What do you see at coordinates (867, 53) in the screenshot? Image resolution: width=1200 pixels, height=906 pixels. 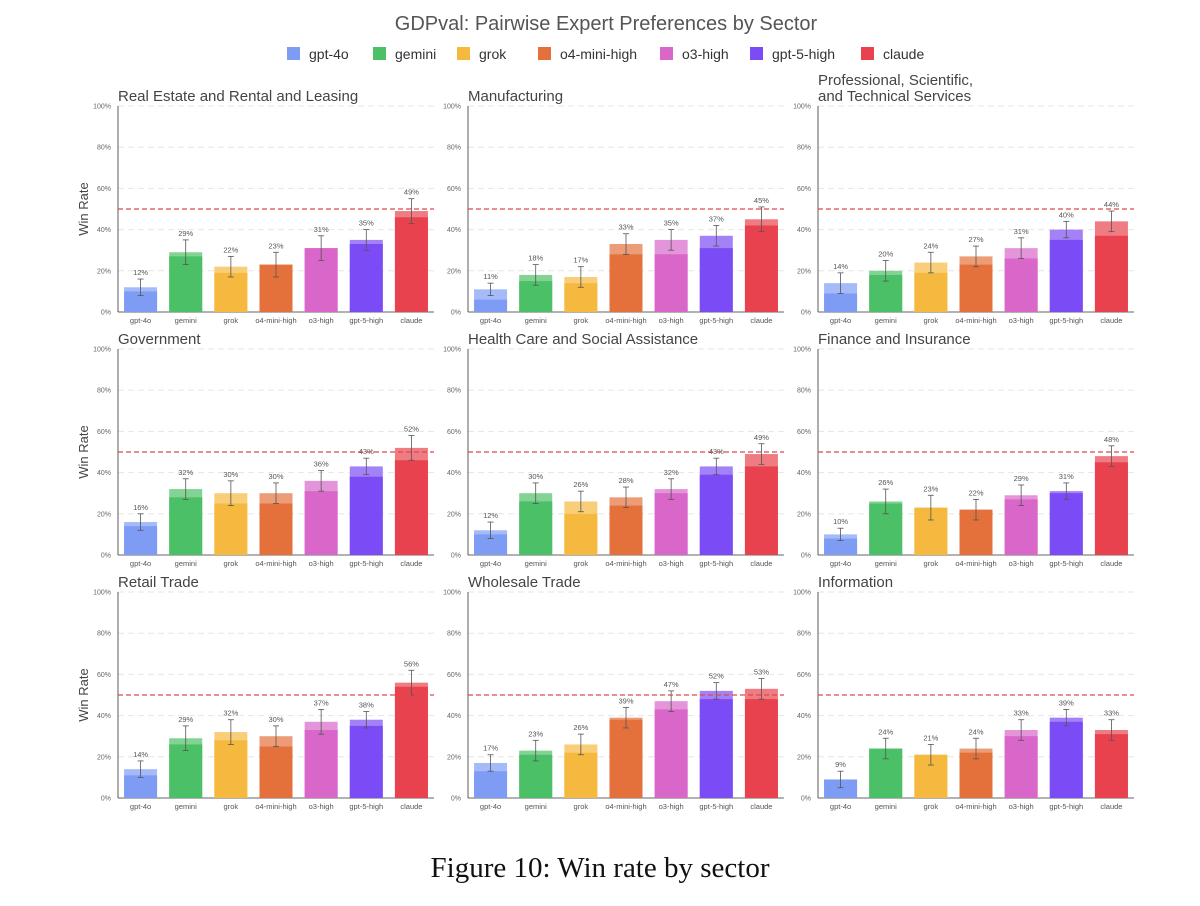 I see `legend-swatch-claude` at bounding box center [867, 53].